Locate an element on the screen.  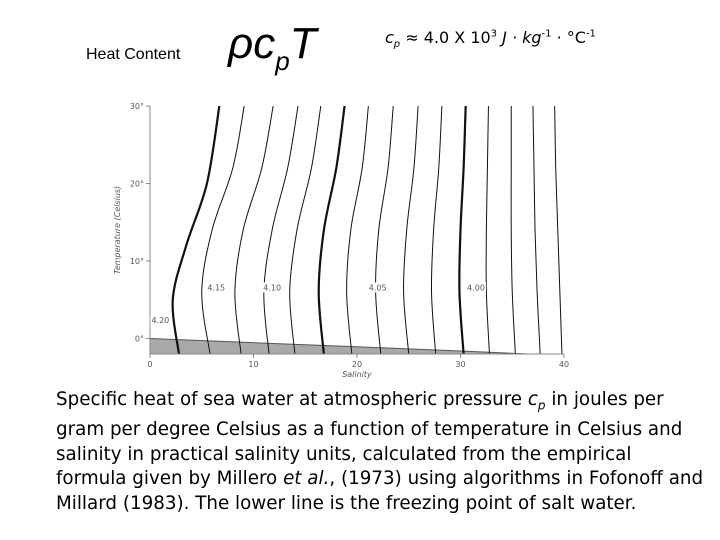
x-axis-label: Salinity is located at coordinates (357, 374).